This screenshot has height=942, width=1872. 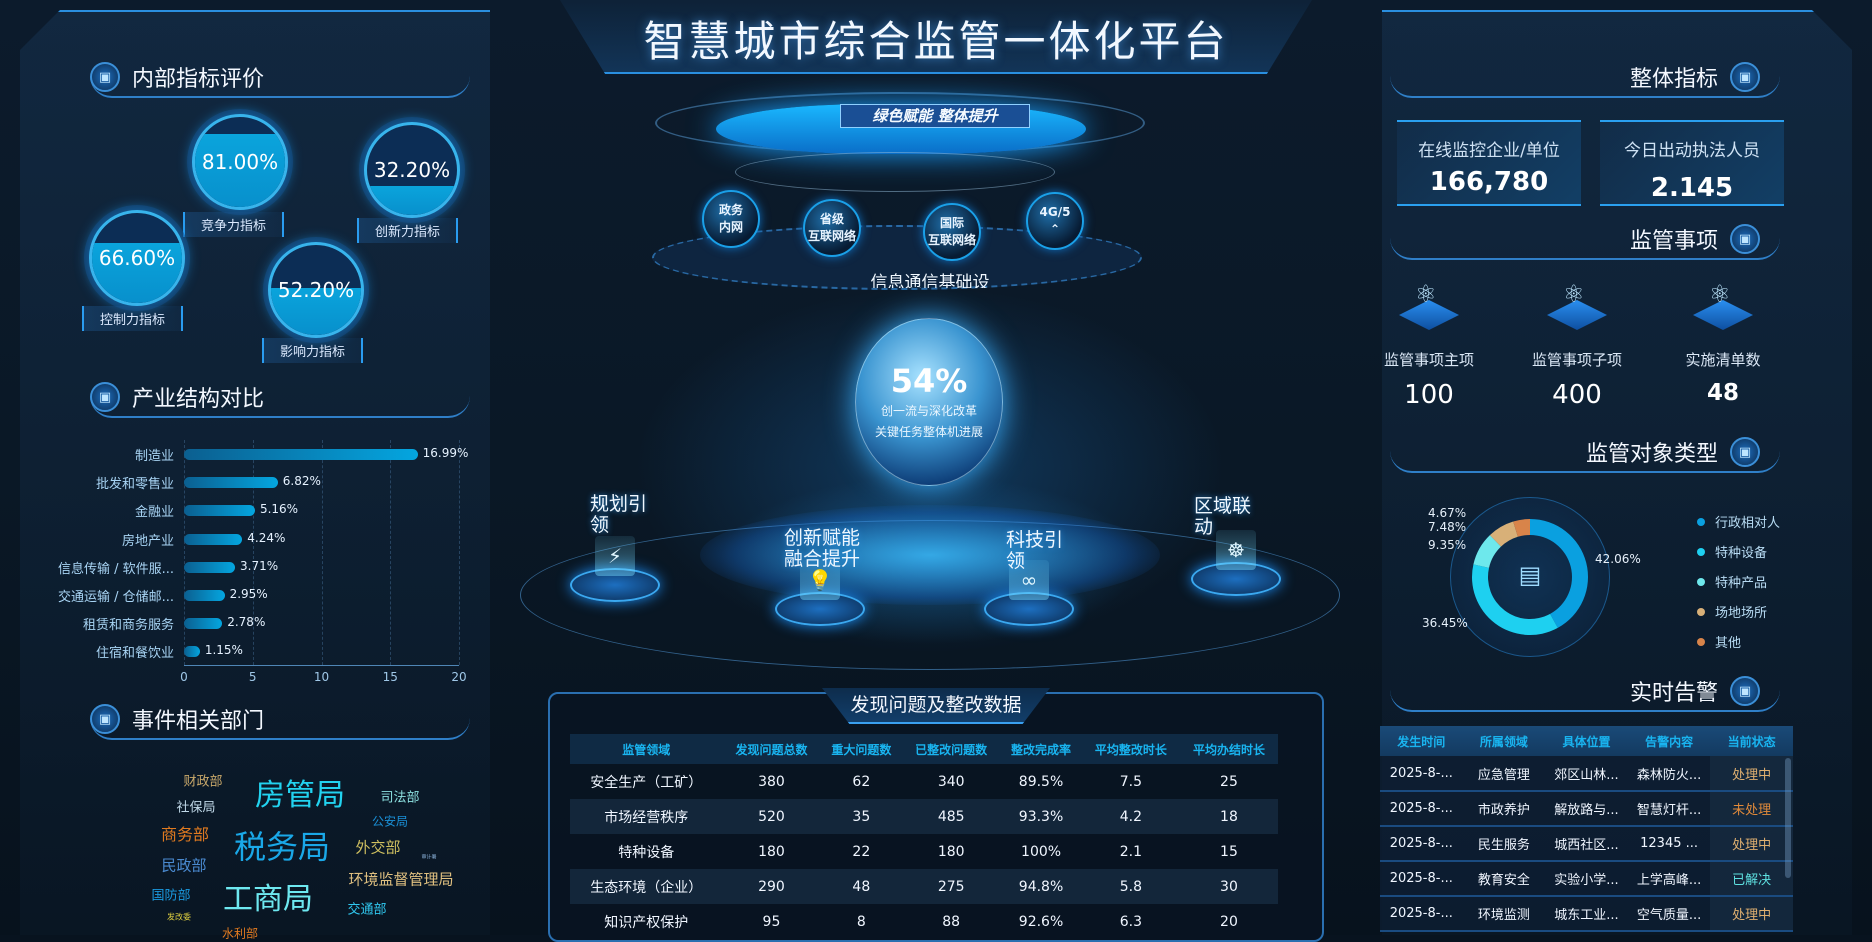 I want to click on table-cell: 安全生产（工矿）, so click(x=646, y=782).